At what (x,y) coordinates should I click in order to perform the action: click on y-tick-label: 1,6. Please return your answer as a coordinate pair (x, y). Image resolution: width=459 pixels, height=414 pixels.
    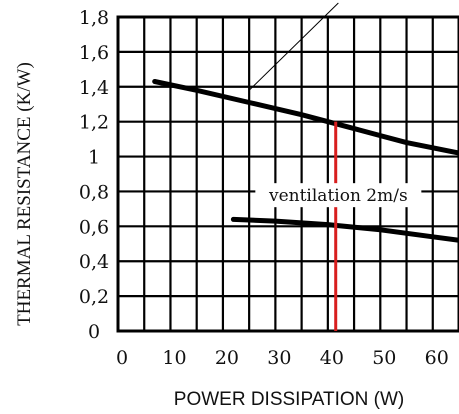
    Looking at the image, I should click on (94, 53).